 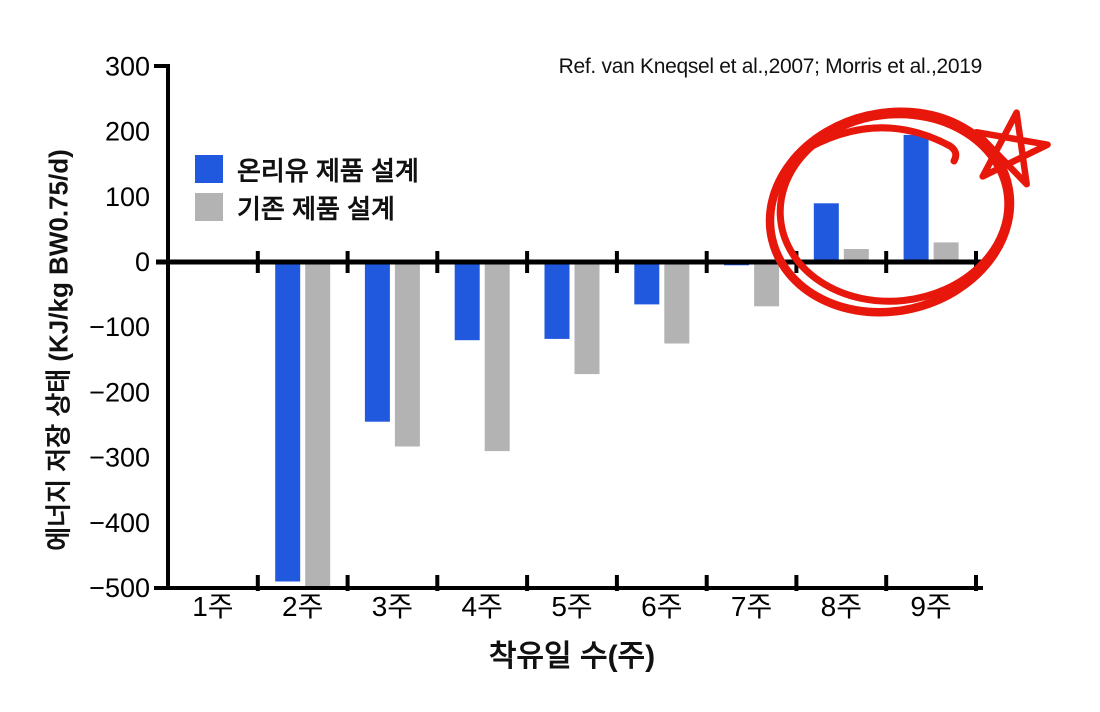 What do you see at coordinates (318, 425) in the screenshot?
I see `bar-gray-2주` at bounding box center [318, 425].